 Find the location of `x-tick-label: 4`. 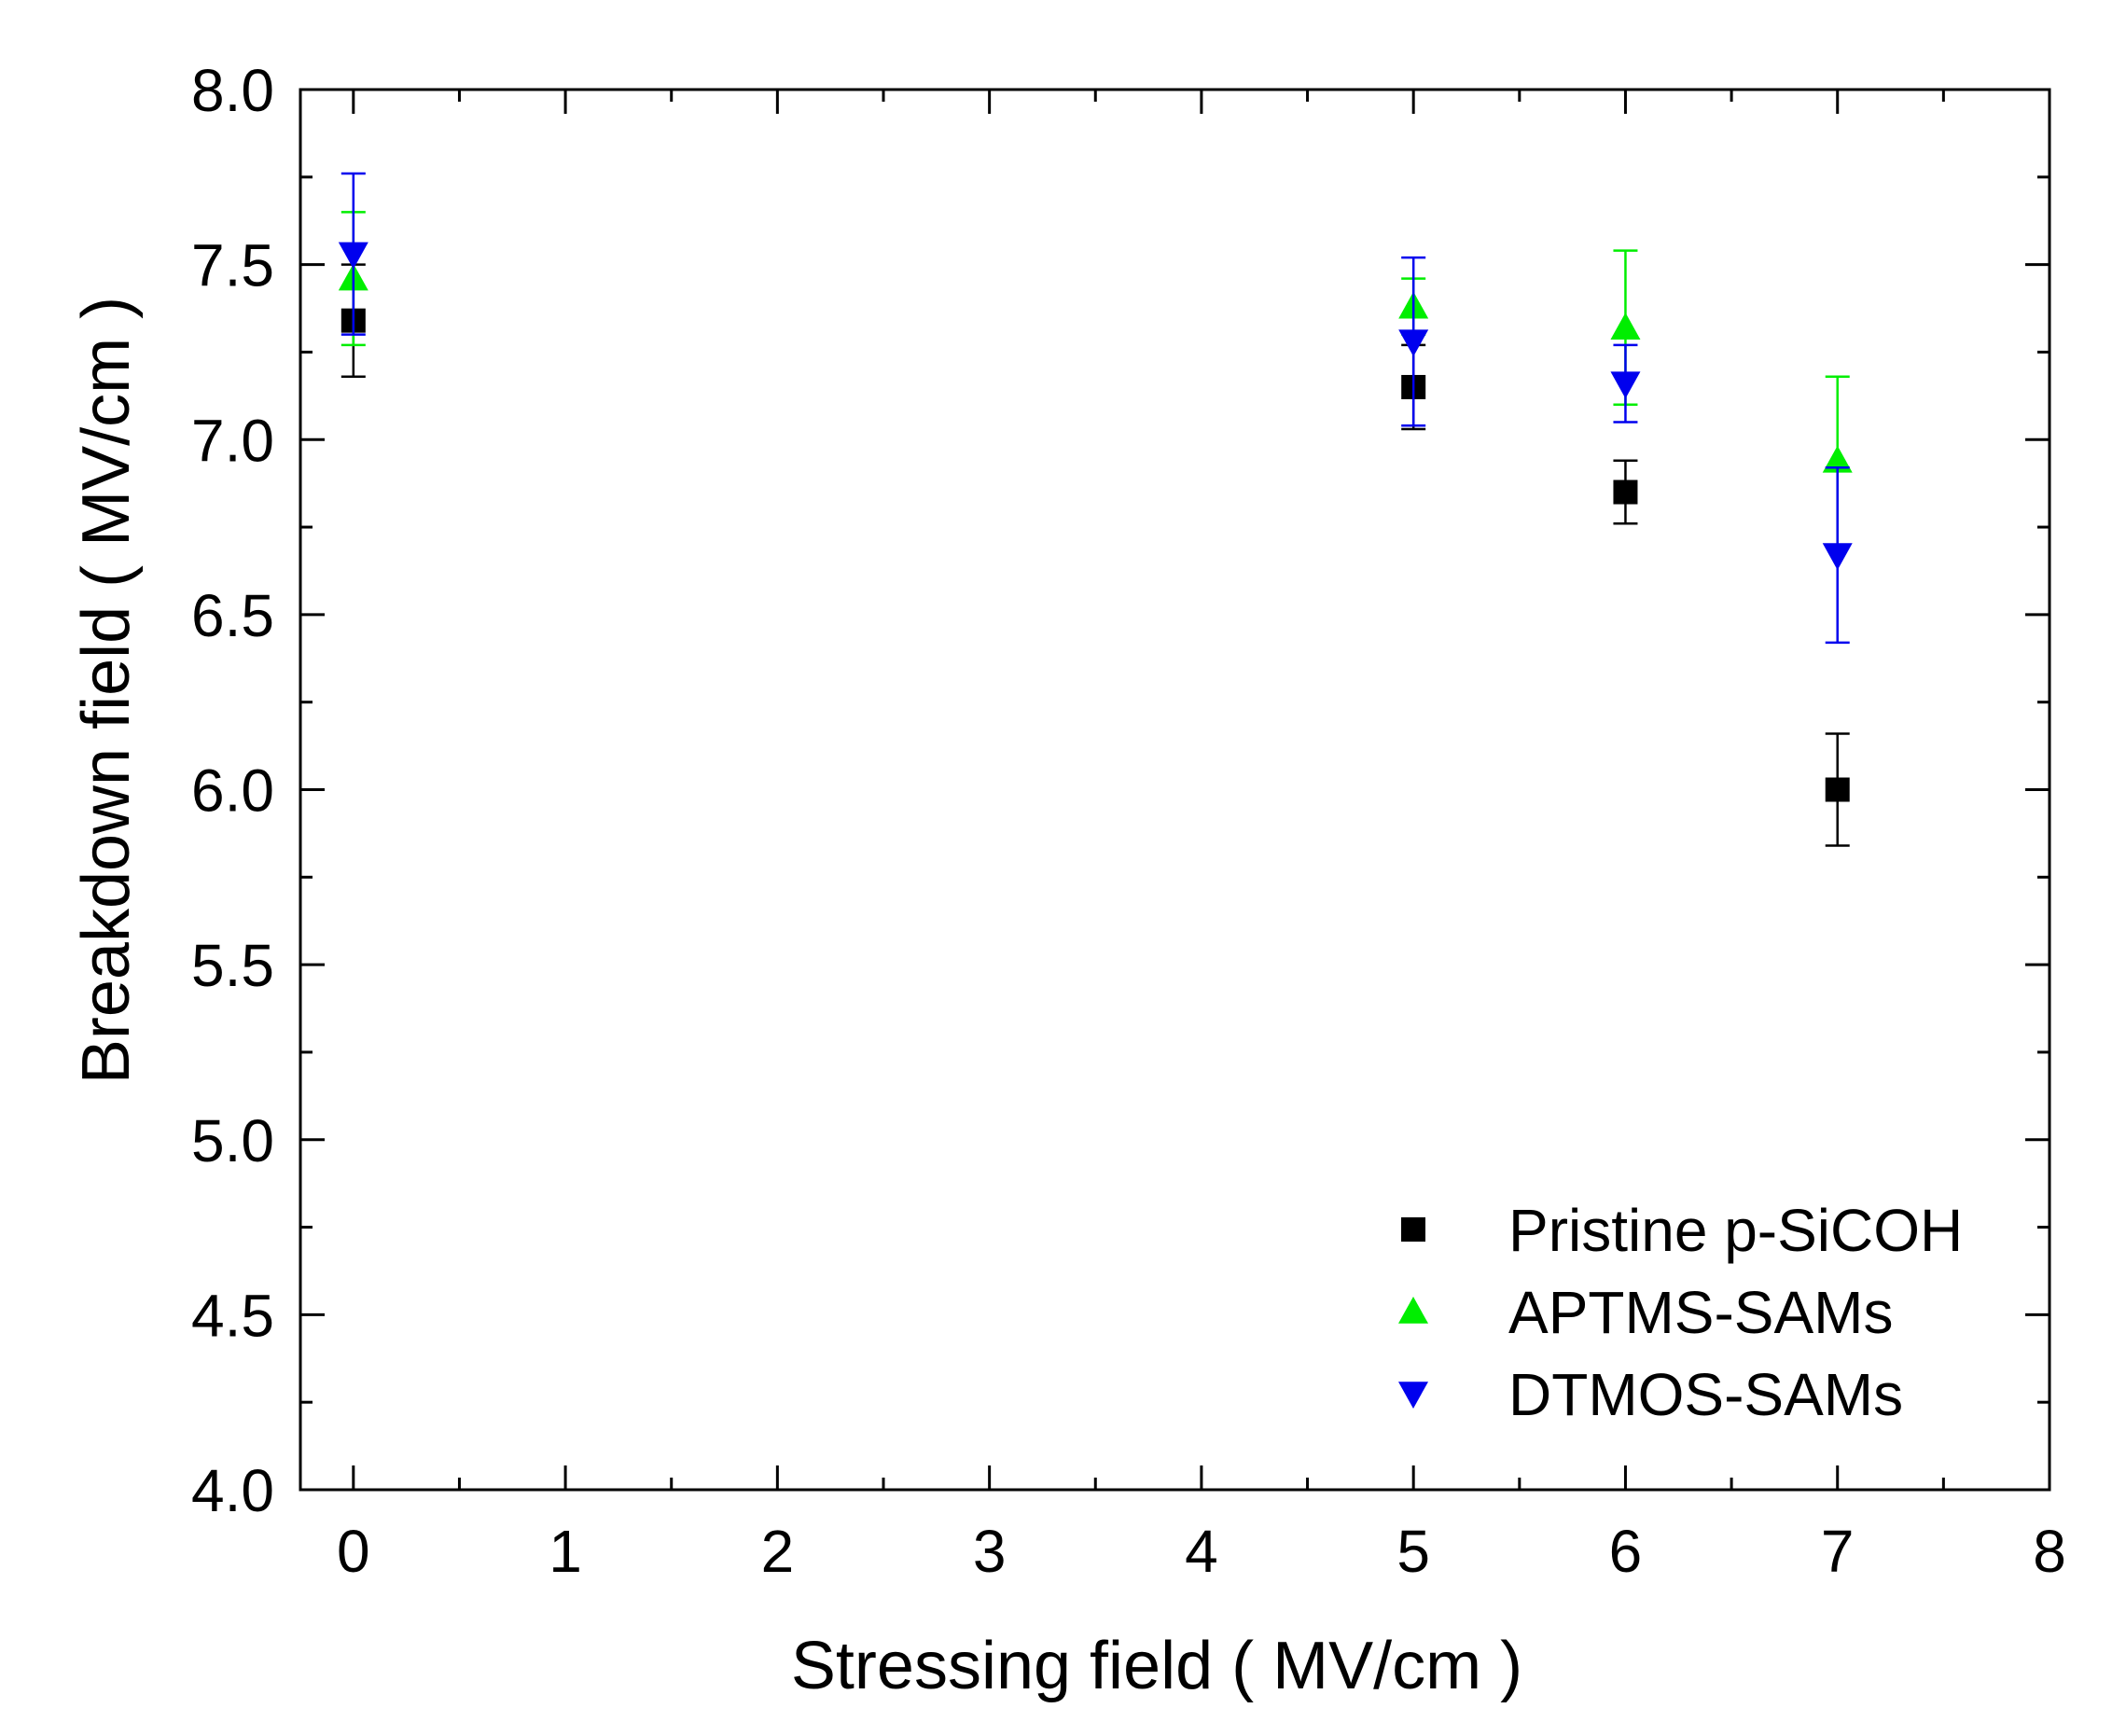

x-tick-label: 4 is located at coordinates (1201, 1551).